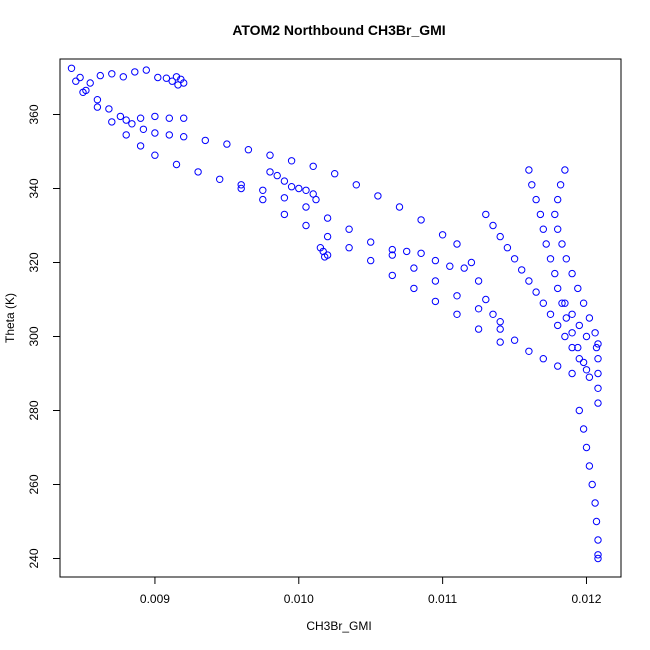 This screenshot has height=650, width=650. What do you see at coordinates (34, 558) in the screenshot?
I see `y-tick-label: 240` at bounding box center [34, 558].